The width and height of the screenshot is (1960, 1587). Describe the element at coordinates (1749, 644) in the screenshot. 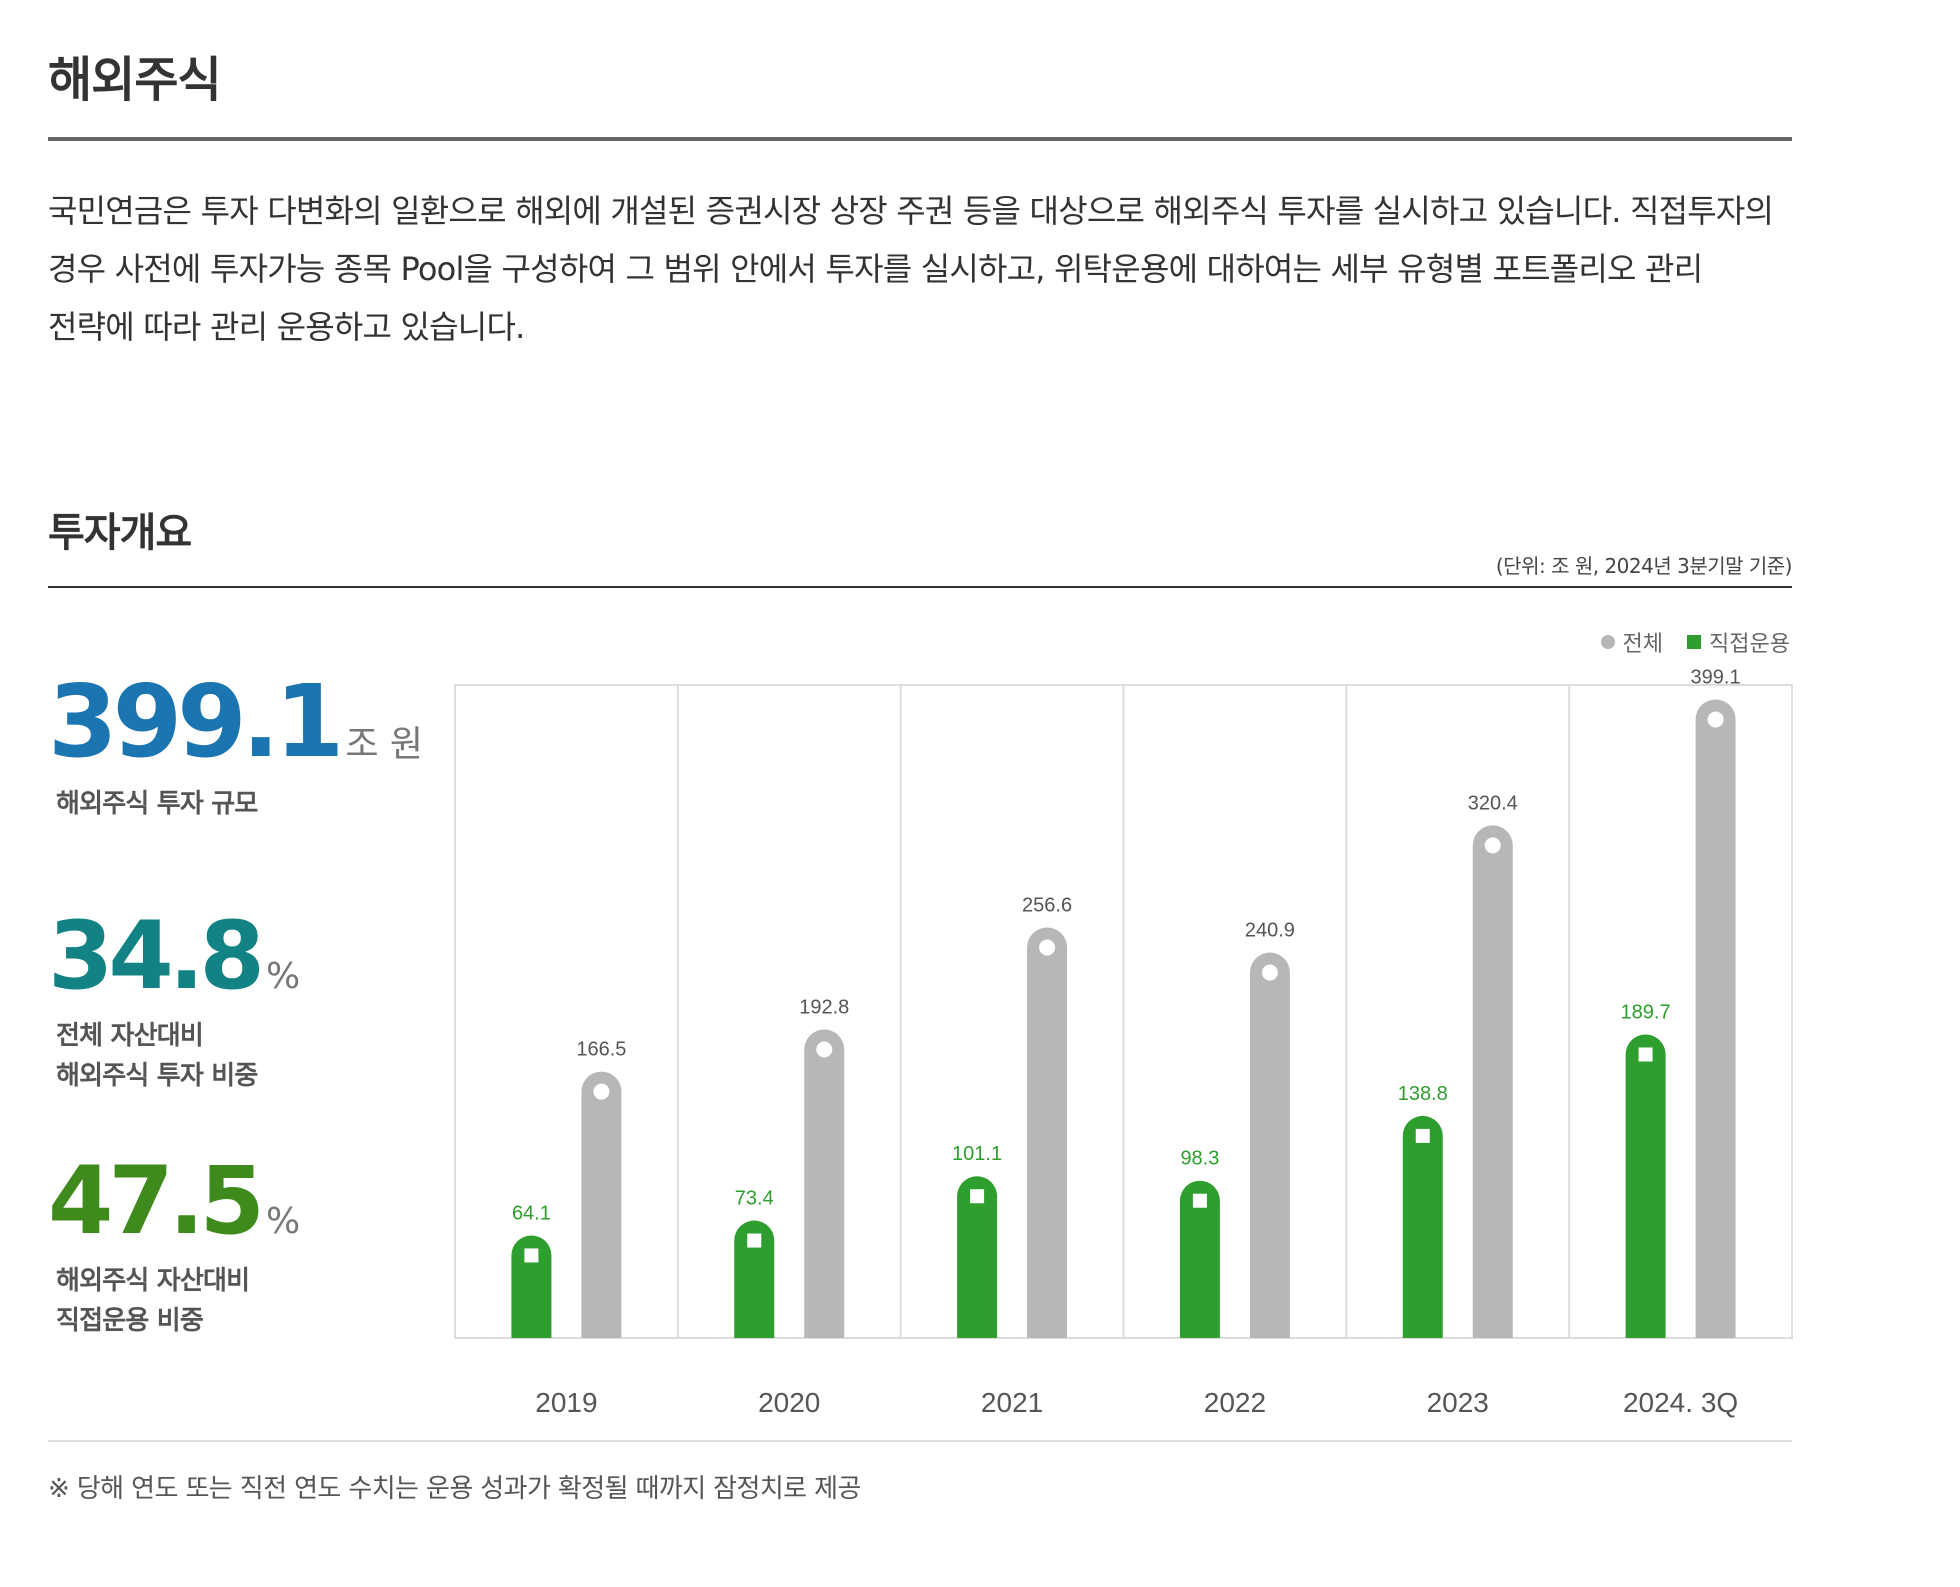

I see `legend-label-direct: 직접운용` at that location.